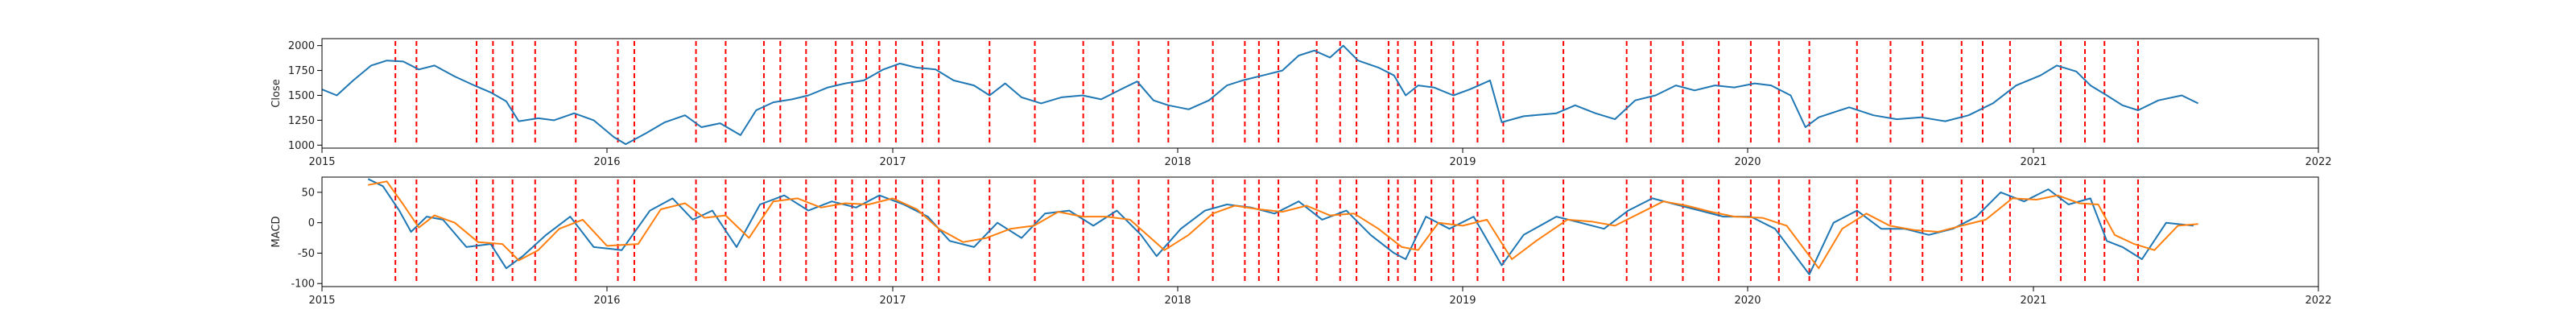 Image resolution: width=2576 pixels, height=322 pixels. What do you see at coordinates (1177, 162) in the screenshot?
I see `close-x-tick-label-3: 2018` at bounding box center [1177, 162].